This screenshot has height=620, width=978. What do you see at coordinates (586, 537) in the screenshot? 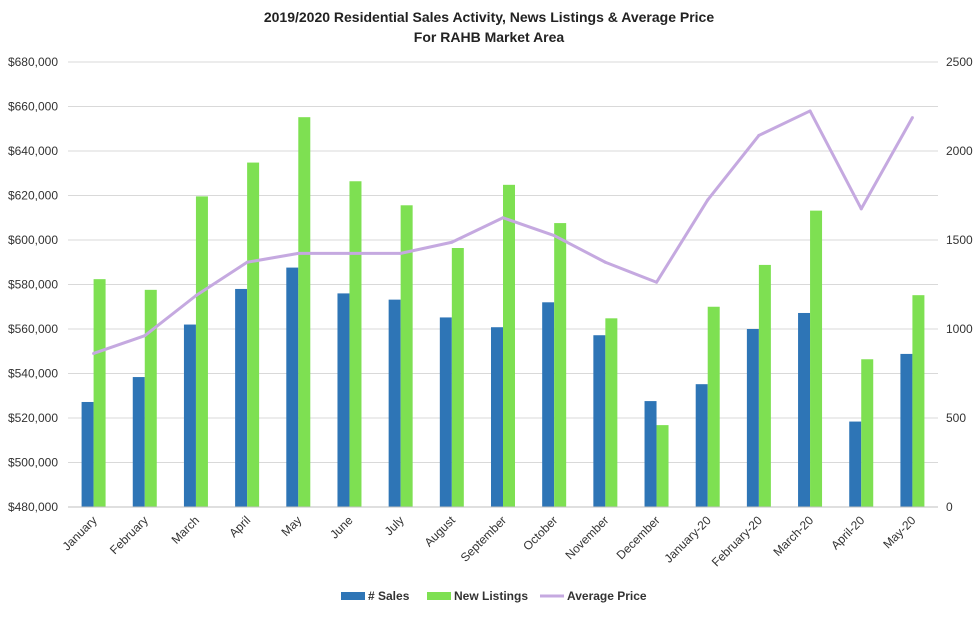
I see `x-tick-label: November` at bounding box center [586, 537].